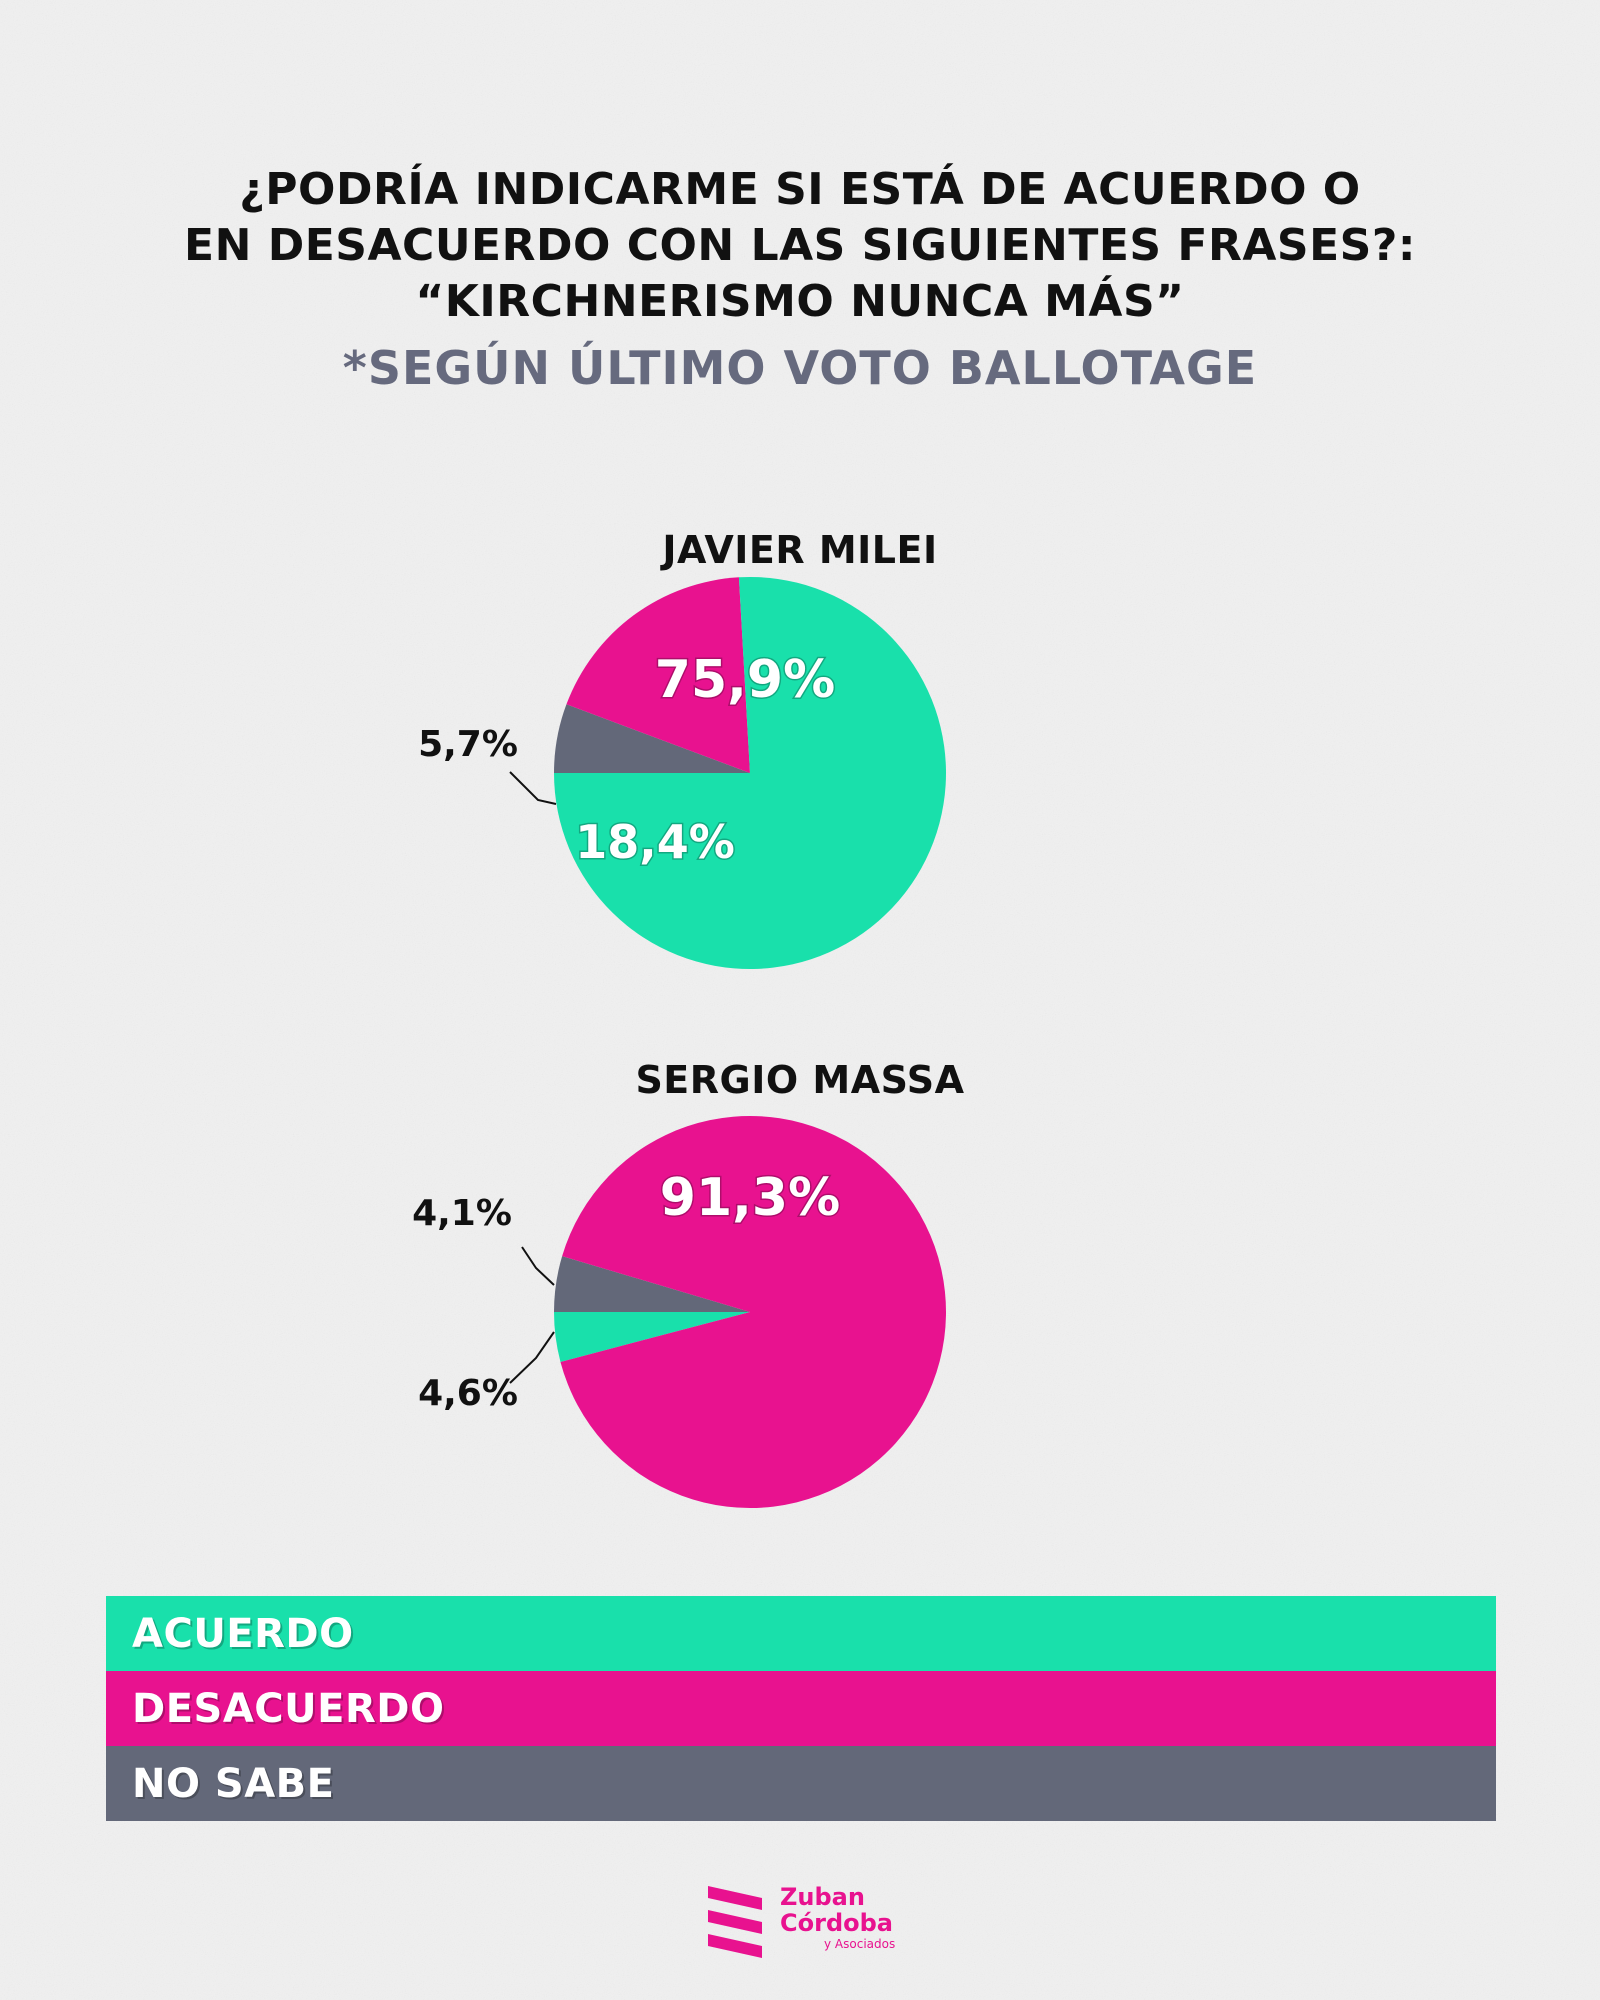 This screenshot has height=2000, width=1600. I want to click on slice-label-desacuerdo: 91,3%, so click(750, 1198).